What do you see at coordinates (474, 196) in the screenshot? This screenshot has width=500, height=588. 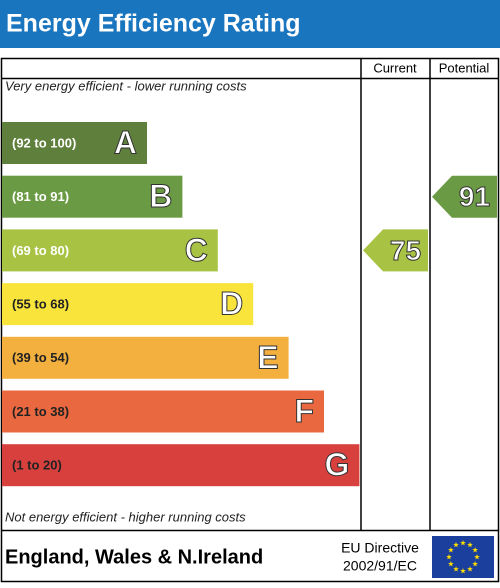 I see `rating-value: 91` at bounding box center [474, 196].